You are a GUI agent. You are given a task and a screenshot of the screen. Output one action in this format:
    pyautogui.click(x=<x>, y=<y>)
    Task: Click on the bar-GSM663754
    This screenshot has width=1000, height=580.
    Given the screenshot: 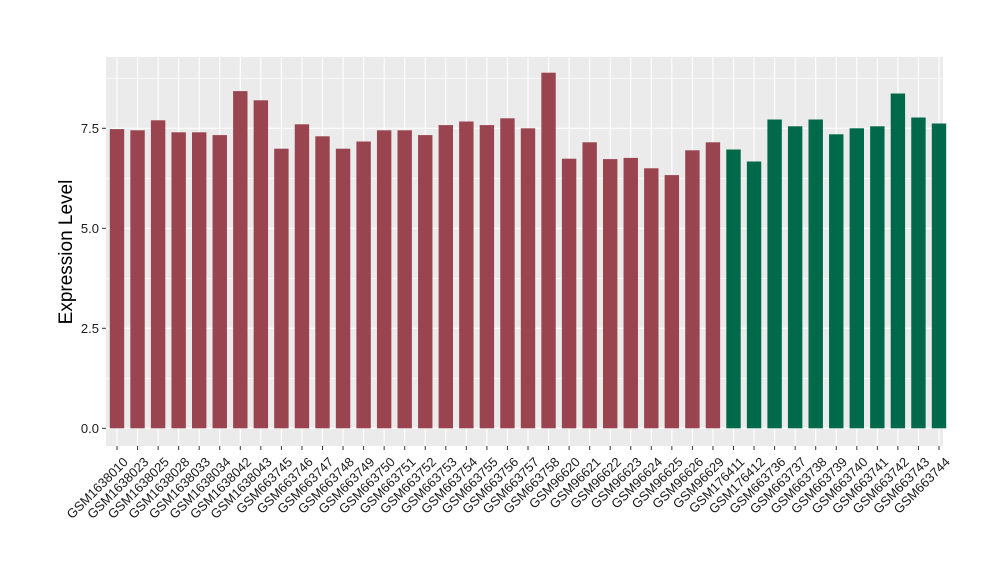 What is the action you would take?
    pyautogui.click(x=466, y=275)
    